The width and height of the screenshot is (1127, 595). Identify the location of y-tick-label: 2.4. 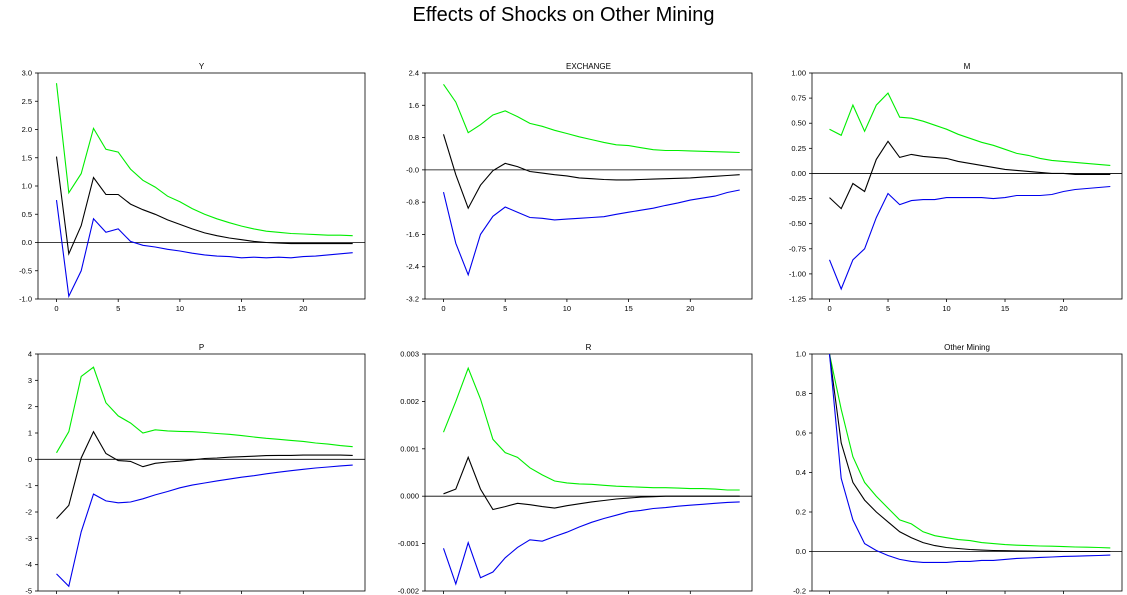
(414, 73).